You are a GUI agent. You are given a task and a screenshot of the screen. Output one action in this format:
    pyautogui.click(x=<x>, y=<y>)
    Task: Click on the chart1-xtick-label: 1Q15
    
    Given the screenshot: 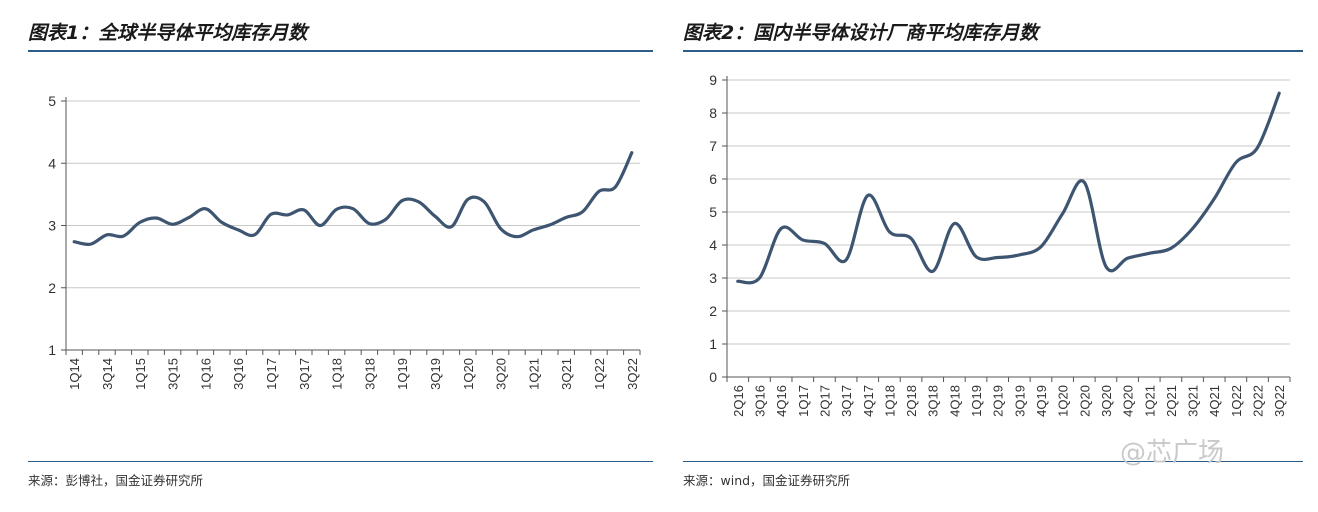 What is the action you would take?
    pyautogui.click(x=140, y=374)
    